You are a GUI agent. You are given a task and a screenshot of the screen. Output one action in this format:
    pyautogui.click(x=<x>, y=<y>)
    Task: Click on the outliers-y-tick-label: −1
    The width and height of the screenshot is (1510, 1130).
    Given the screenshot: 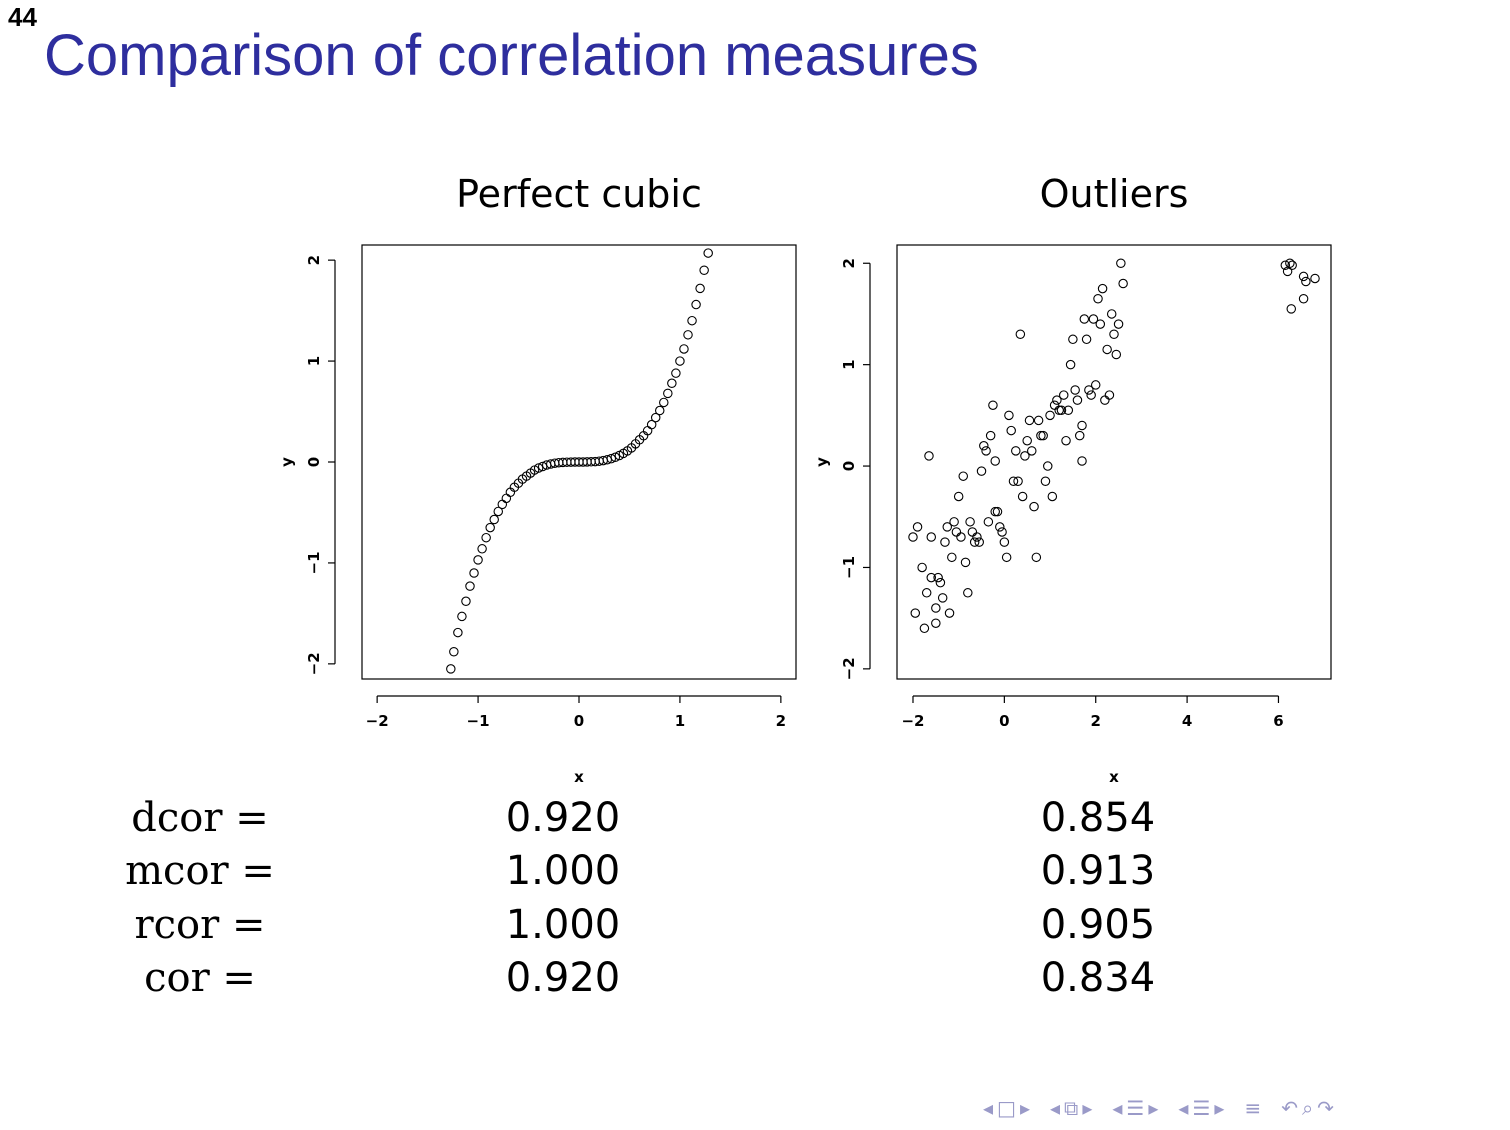 What is the action you would take?
    pyautogui.click(x=849, y=567)
    